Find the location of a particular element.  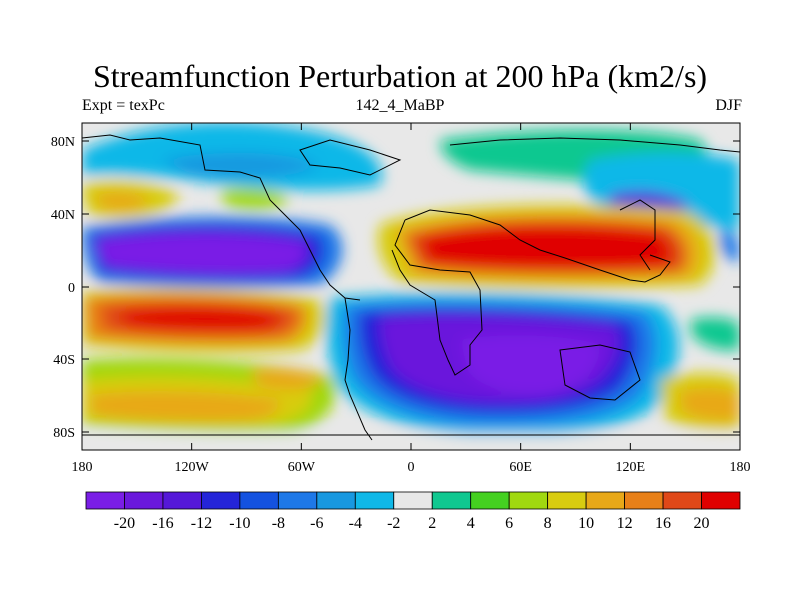

lat-label: 40S is located at coordinates (64, 360).